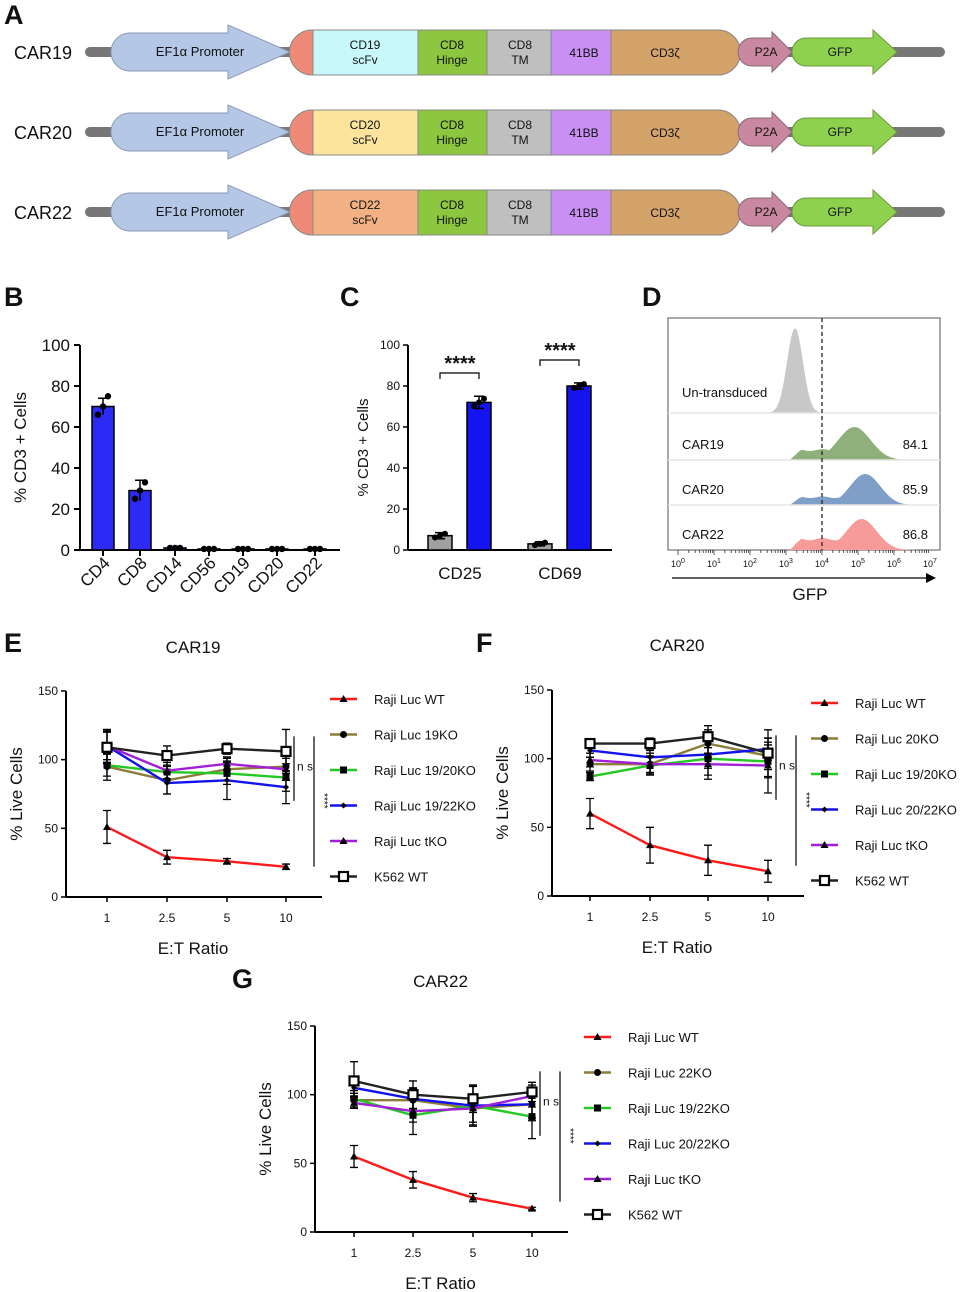  What do you see at coordinates (786, 563) in the screenshot?
I see `x-tick-label: 10³` at bounding box center [786, 563].